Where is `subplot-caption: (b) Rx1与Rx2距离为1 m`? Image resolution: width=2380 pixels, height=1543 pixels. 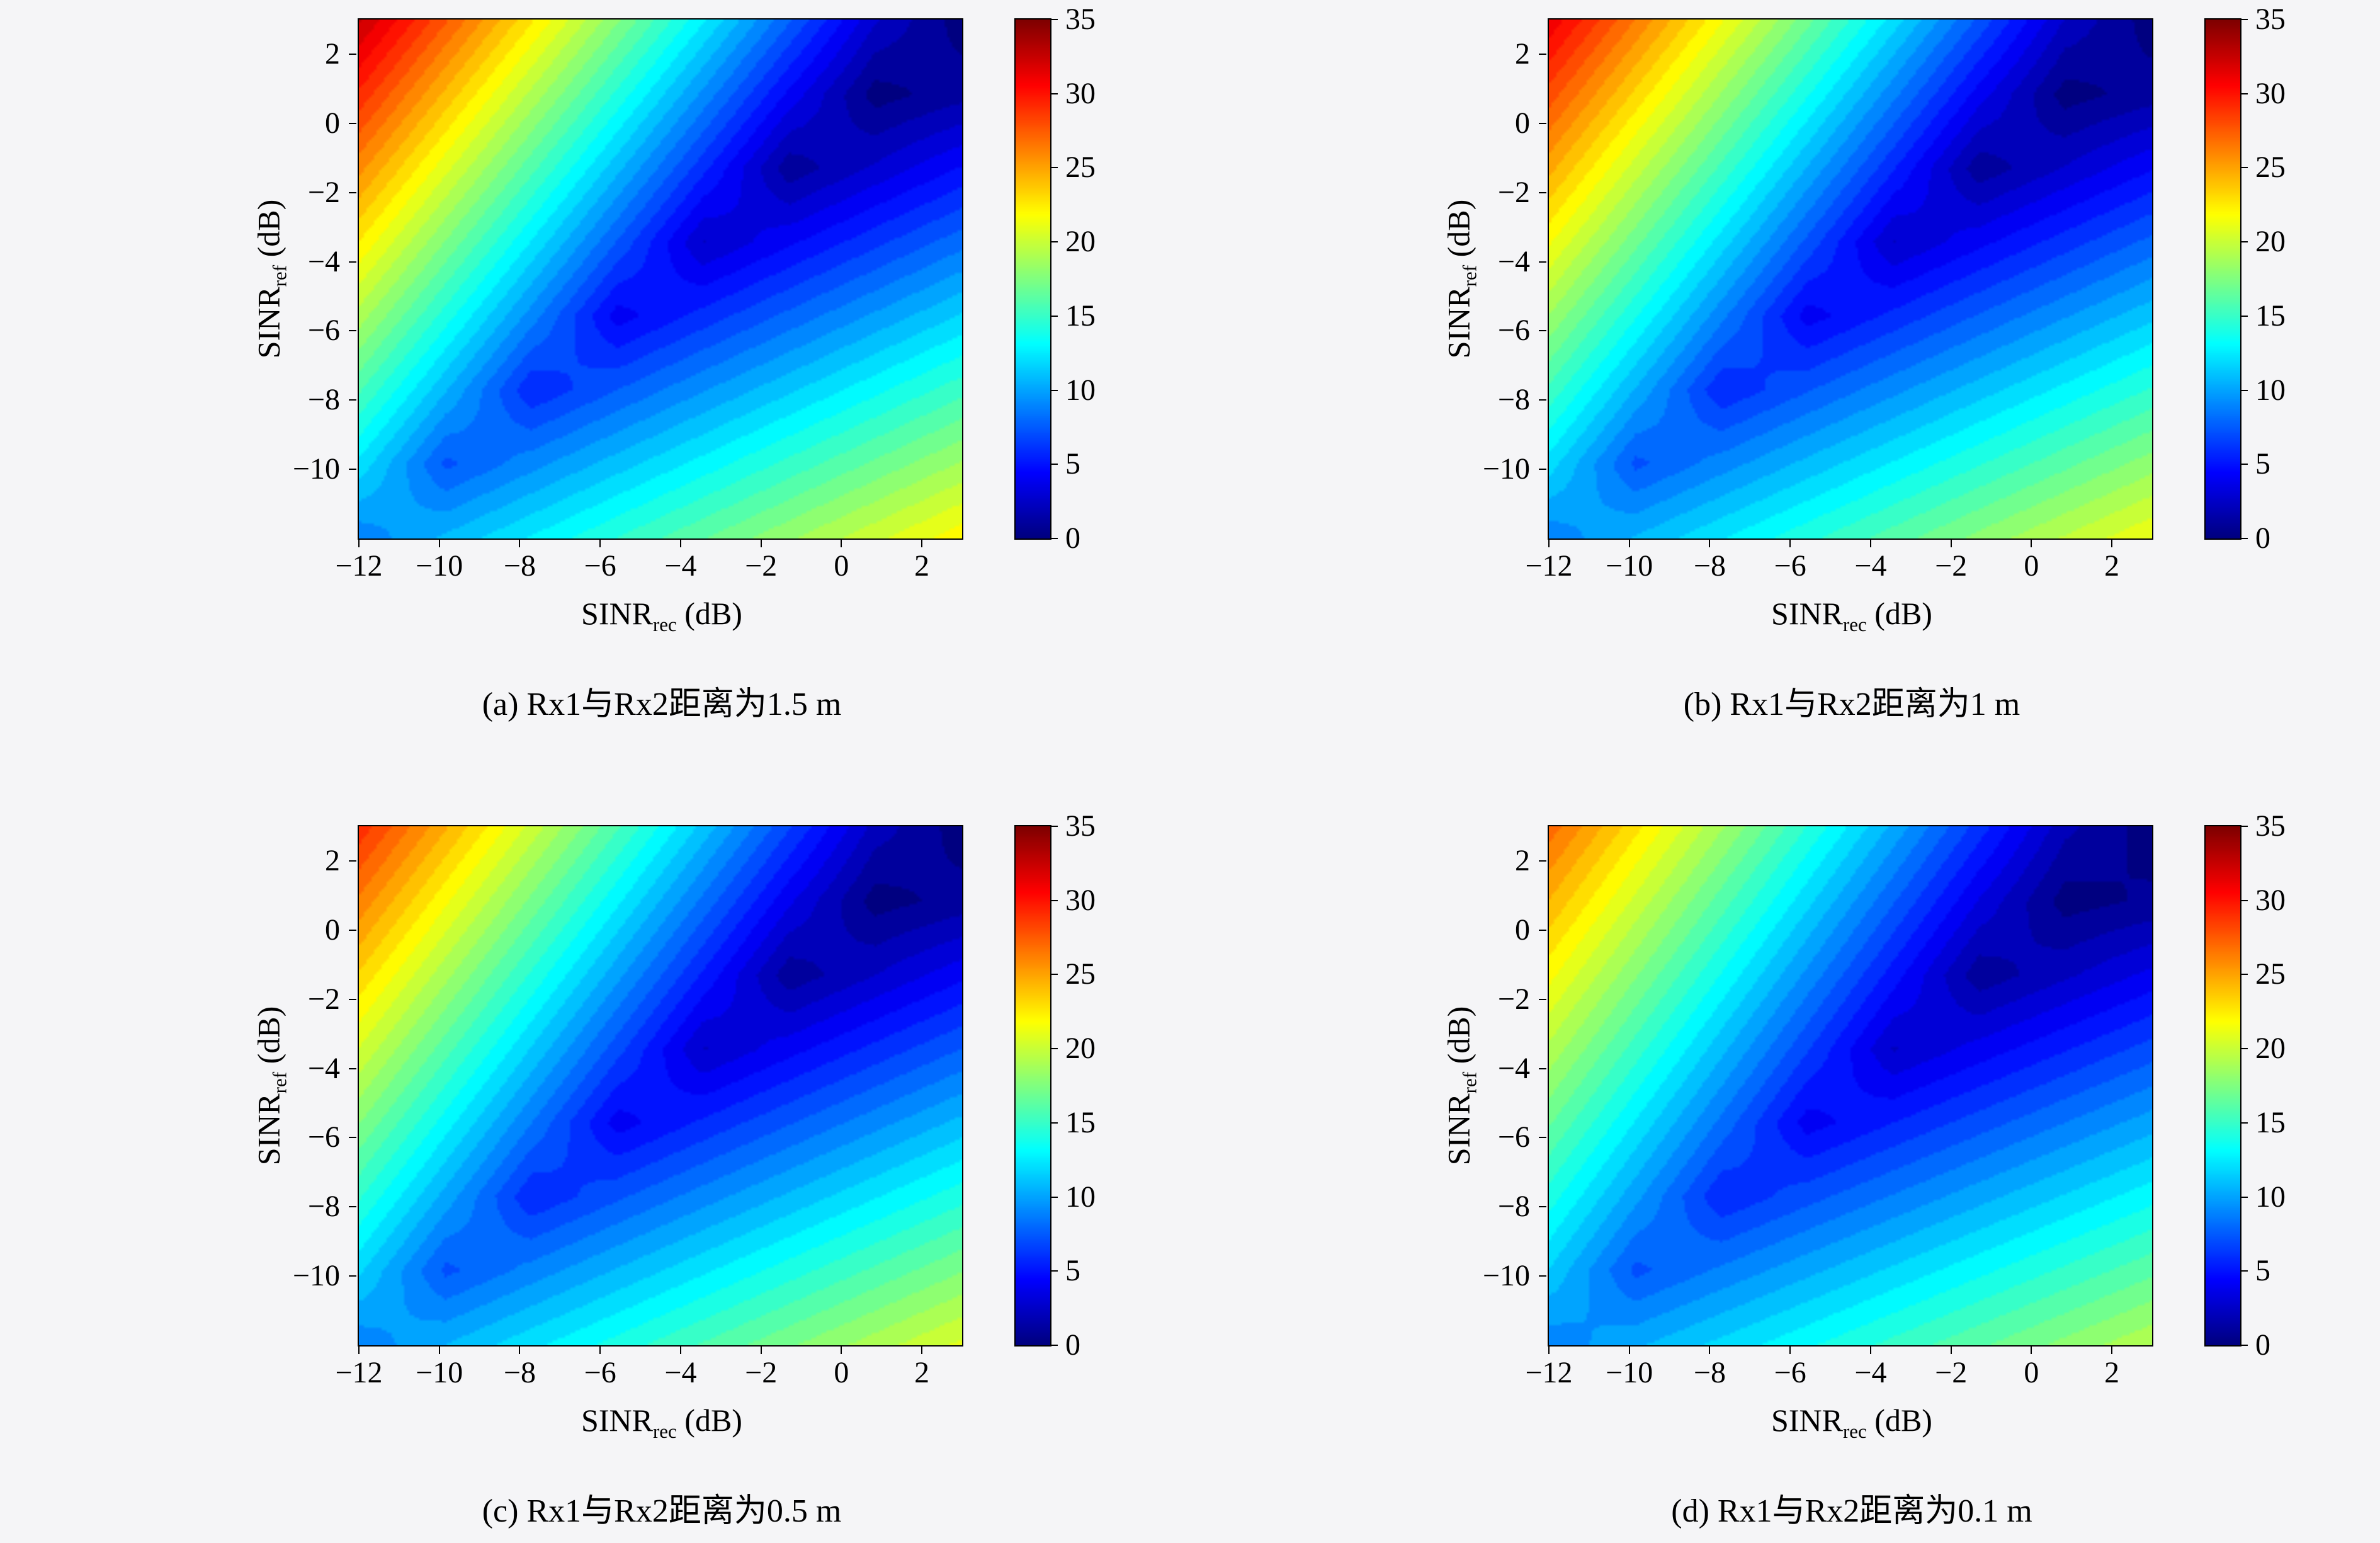 subplot-caption: (b) Rx1与Rx2距离为1 m is located at coordinates (1851, 704).